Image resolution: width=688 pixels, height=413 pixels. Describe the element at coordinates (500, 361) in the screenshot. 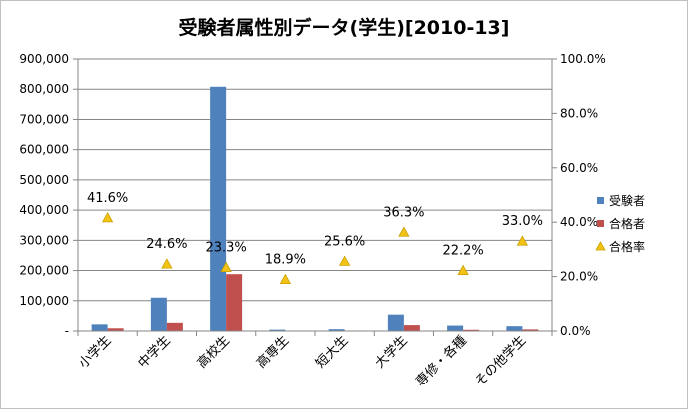

I see `category-label: その他学生` at that location.